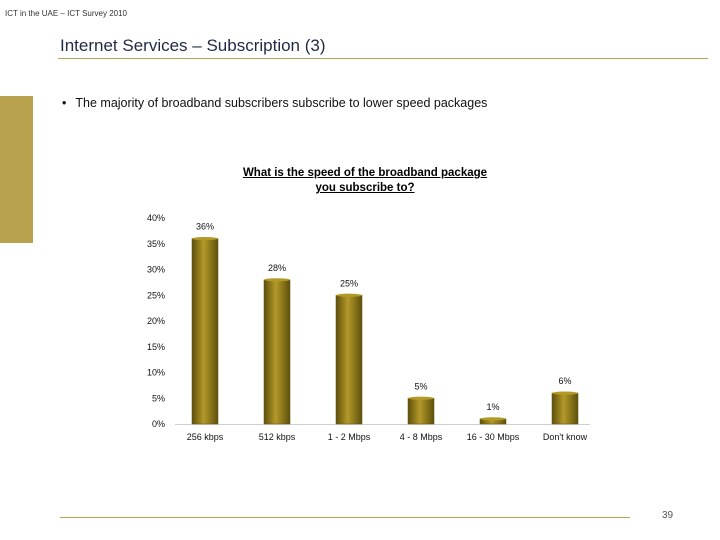 This screenshot has width=720, height=540. What do you see at coordinates (205, 437) in the screenshot?
I see `x-tick-label: 256 kbps` at bounding box center [205, 437].